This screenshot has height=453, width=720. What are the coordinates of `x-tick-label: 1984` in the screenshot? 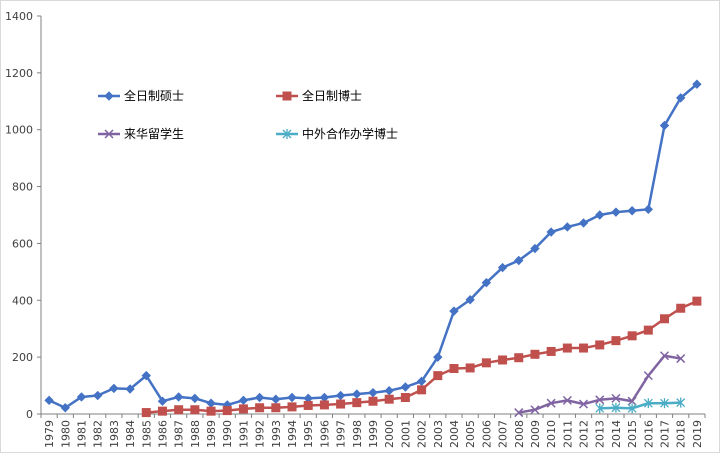 It's located at (130, 434).